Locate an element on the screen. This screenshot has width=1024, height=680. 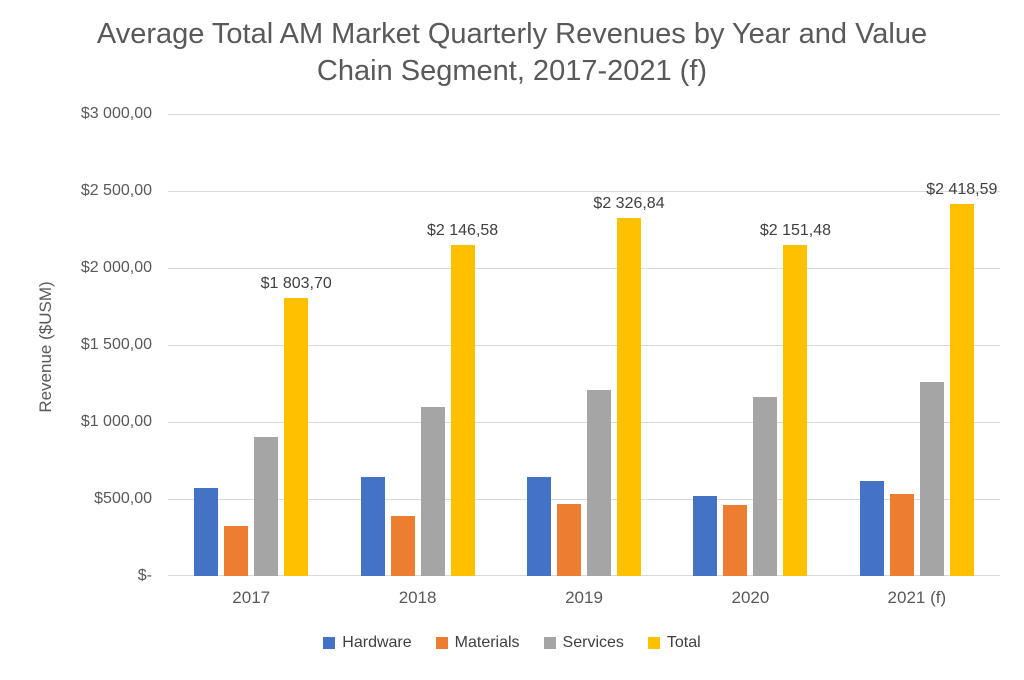
y-tick-label: $2 000,00 is located at coordinates (116, 267).